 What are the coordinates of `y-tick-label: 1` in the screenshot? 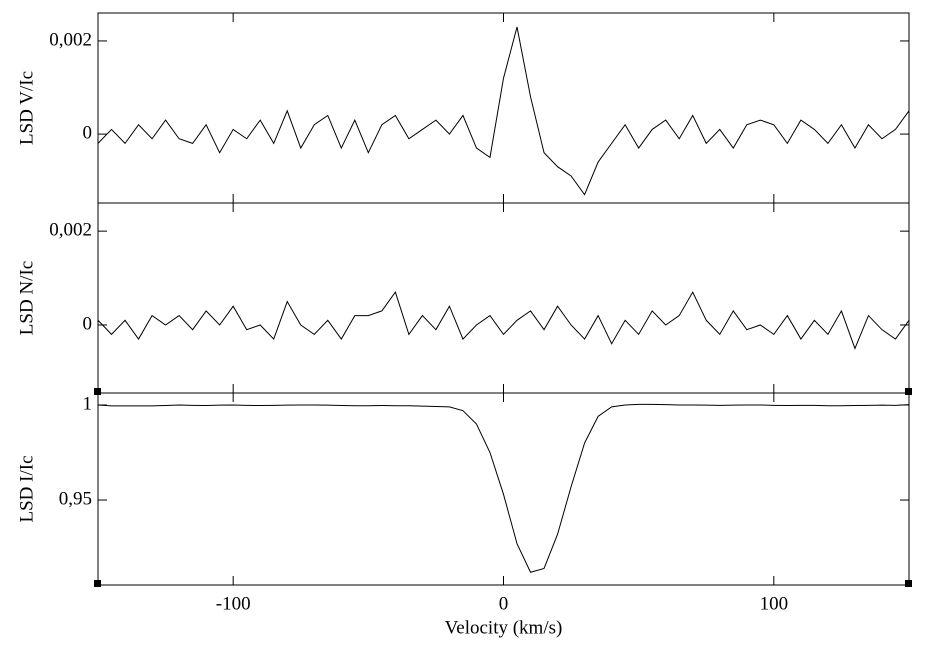 It's located at (88, 403).